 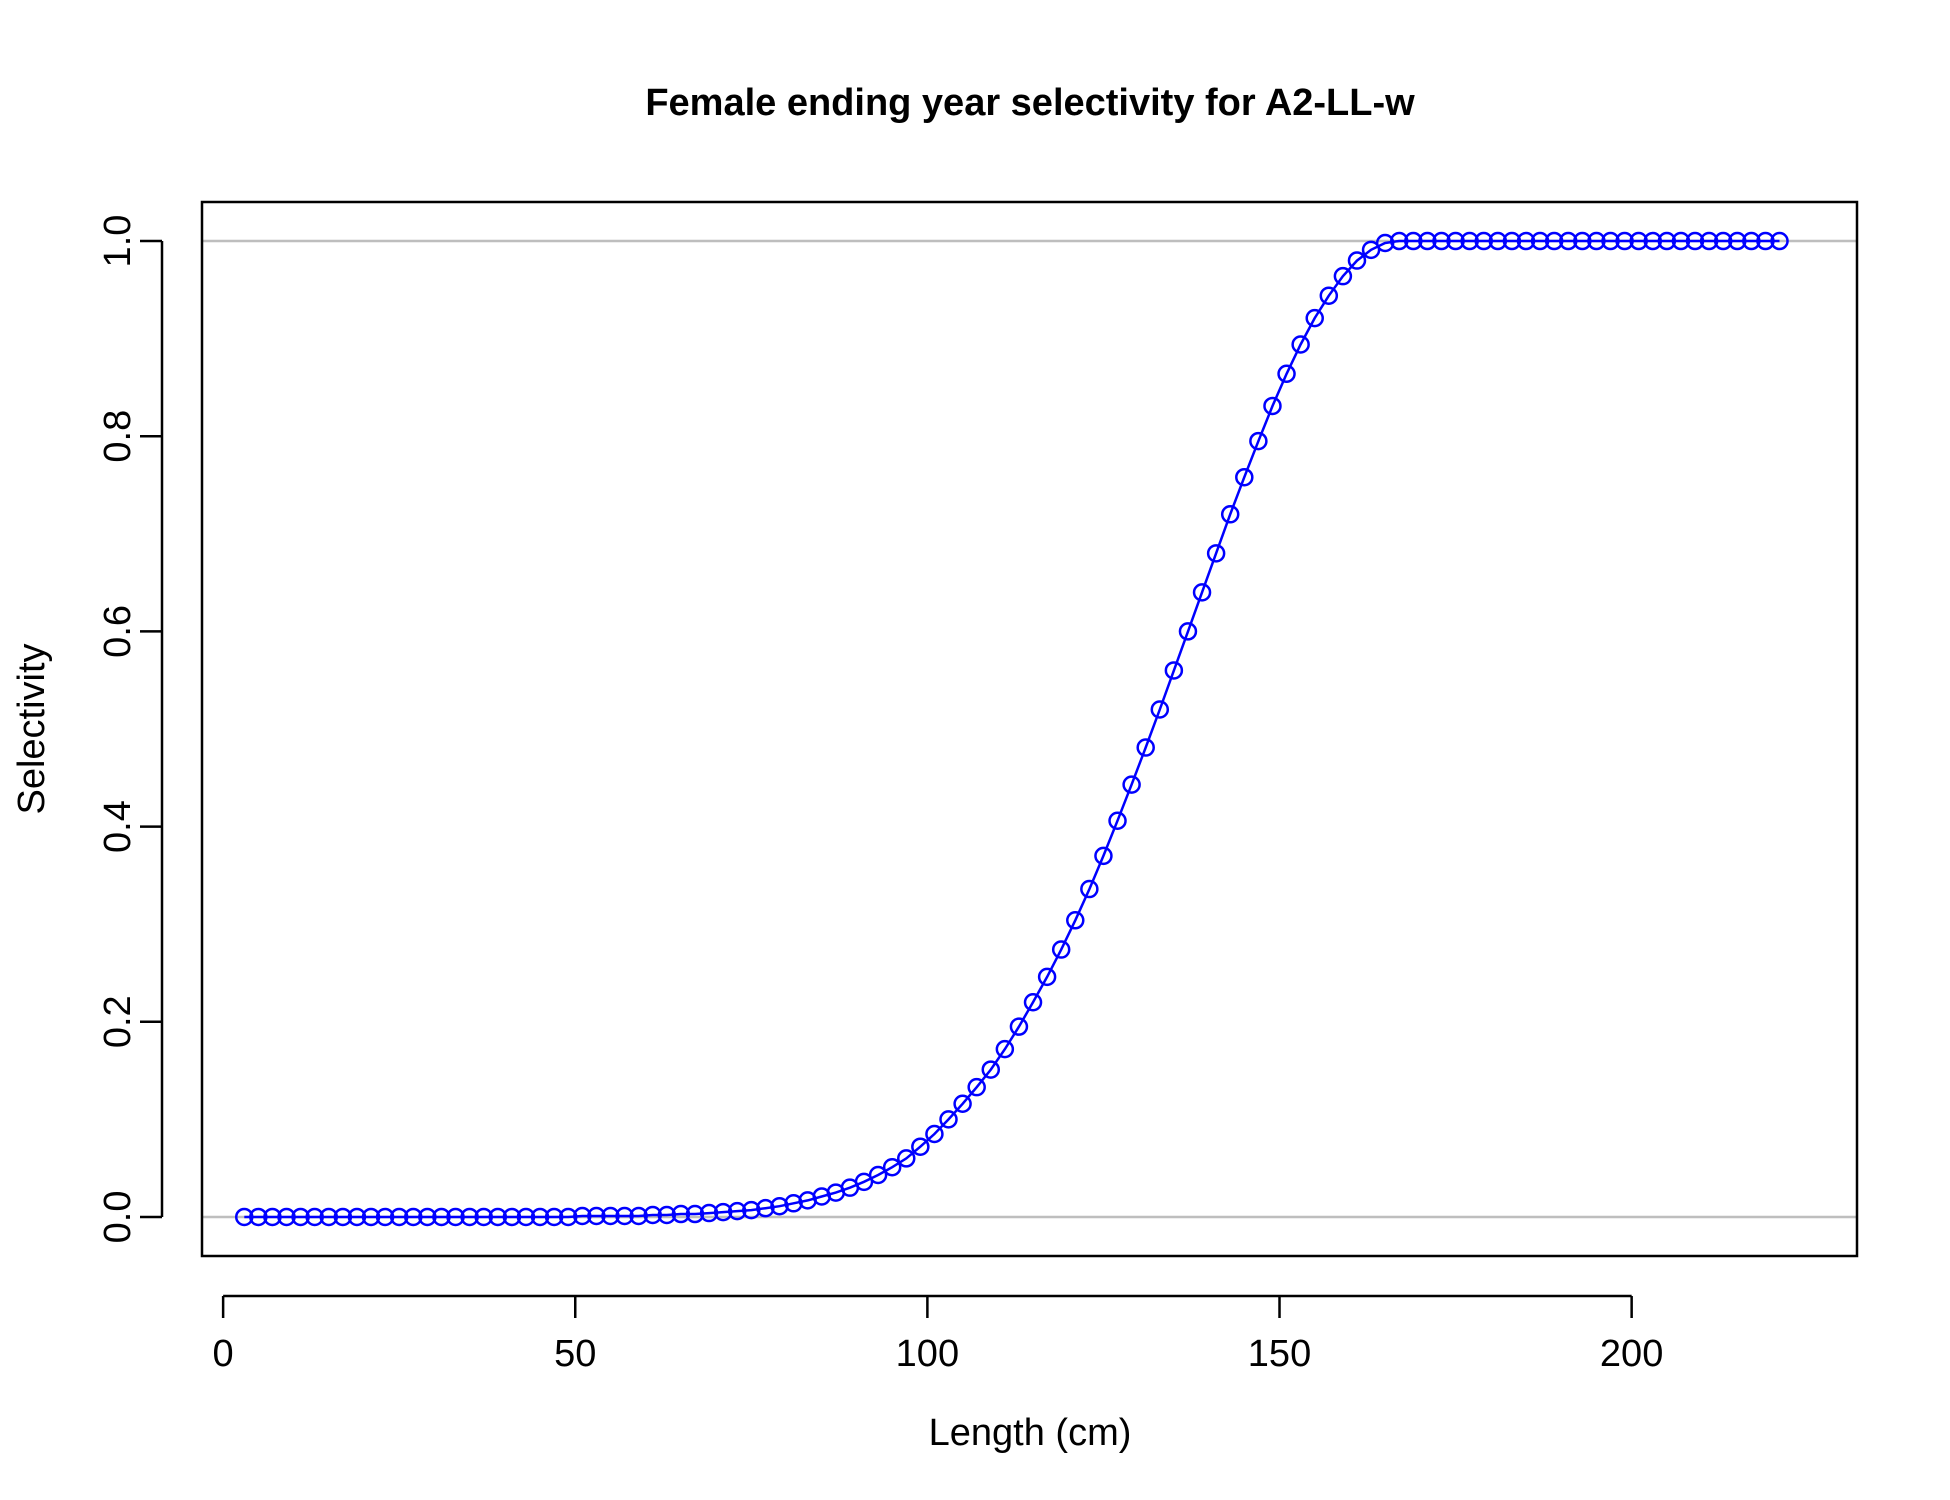 What do you see at coordinates (1030, 1433) in the screenshot?
I see `x-axis-label: Length (cm)` at bounding box center [1030, 1433].